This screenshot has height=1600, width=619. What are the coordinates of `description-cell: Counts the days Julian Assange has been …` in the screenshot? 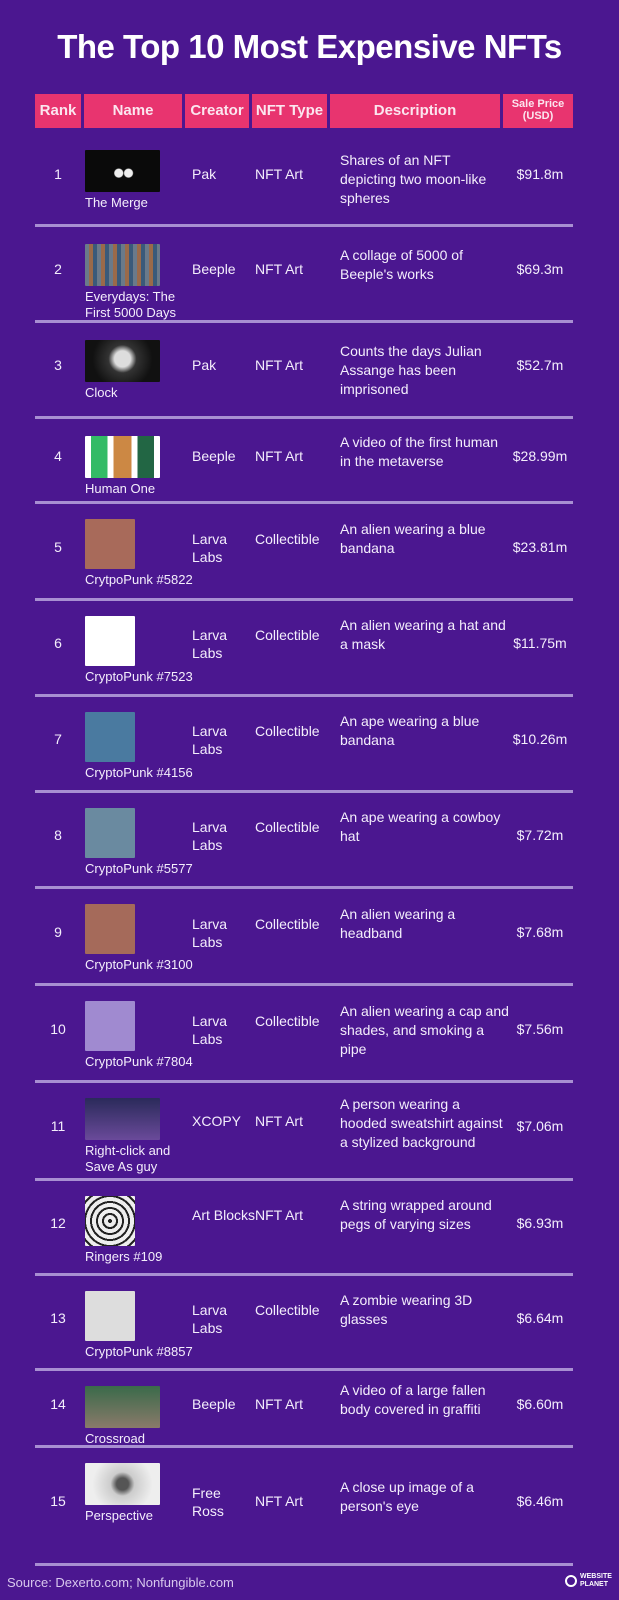 It's located at (411, 370).